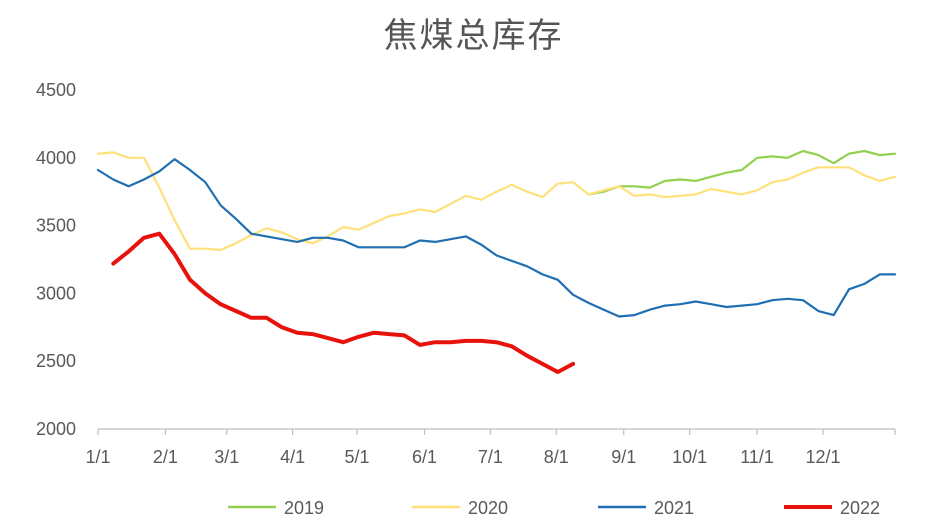 This screenshot has width=947, height=525. Describe the element at coordinates (304, 508) in the screenshot. I see `legend-label-2019: 2019` at that location.